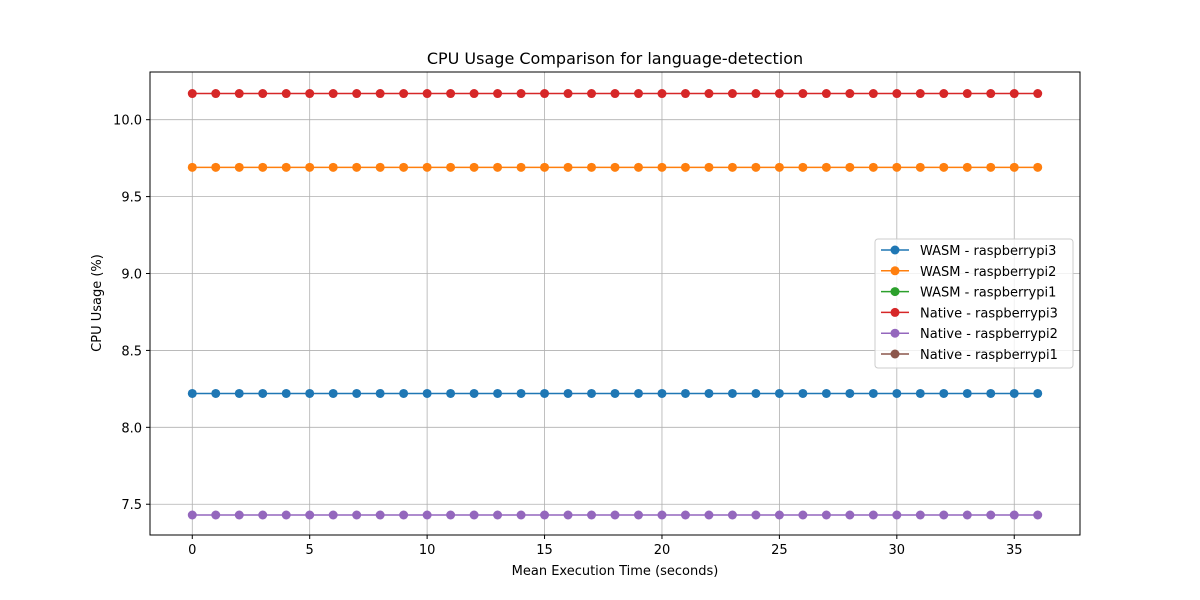 The image size is (1200, 600). I want to click on x-tick-label: 35, so click(1014, 550).